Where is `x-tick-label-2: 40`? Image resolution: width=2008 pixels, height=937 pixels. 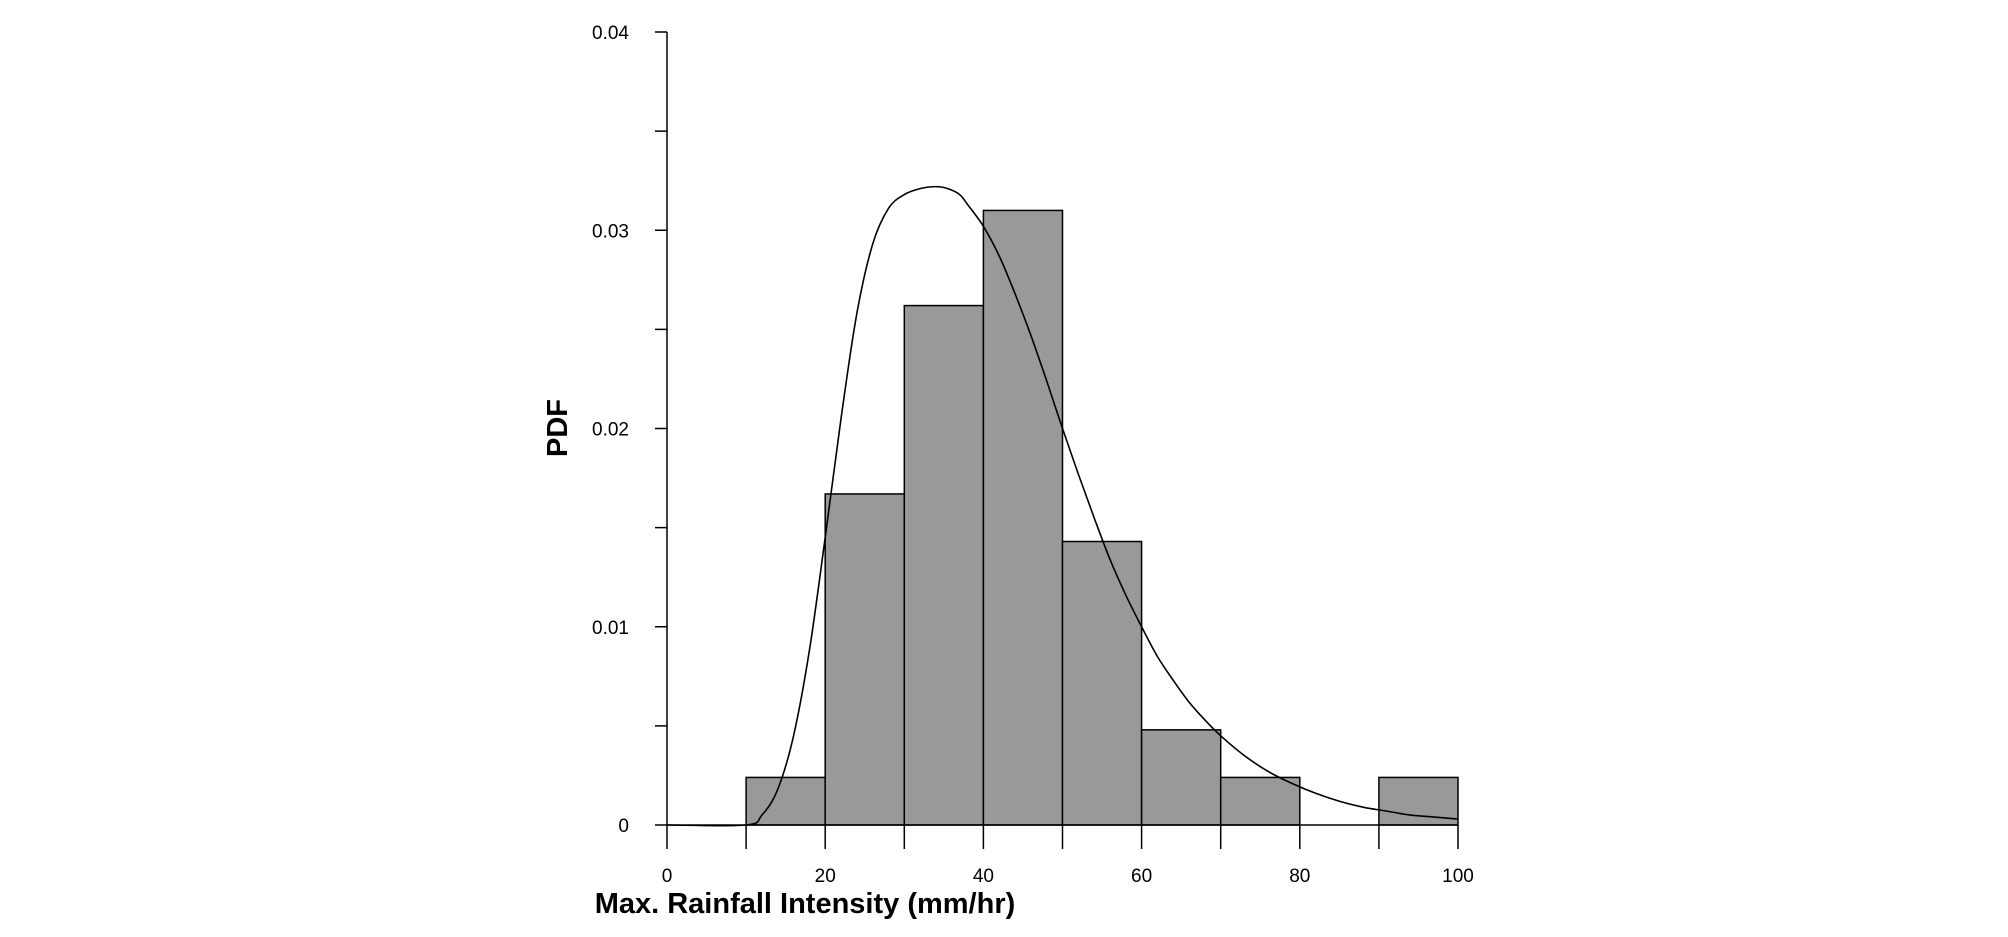
x-tick-label-2: 40 is located at coordinates (983, 876).